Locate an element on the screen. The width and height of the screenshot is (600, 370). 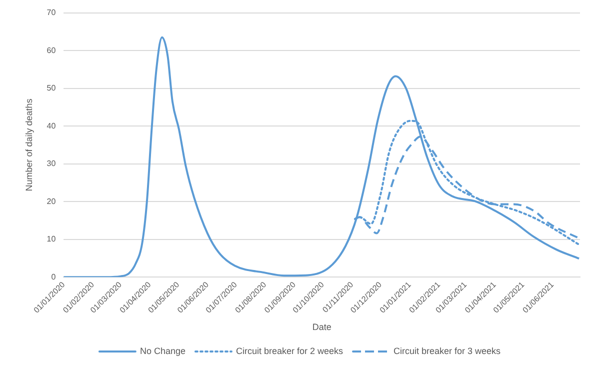
legend-label: No Change is located at coordinates (163, 351).